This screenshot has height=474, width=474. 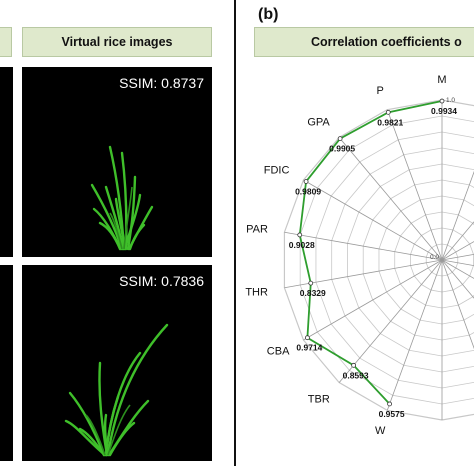 What do you see at coordinates (364, 42) in the screenshot?
I see `correlation-header: Correlation coefficients o` at bounding box center [364, 42].